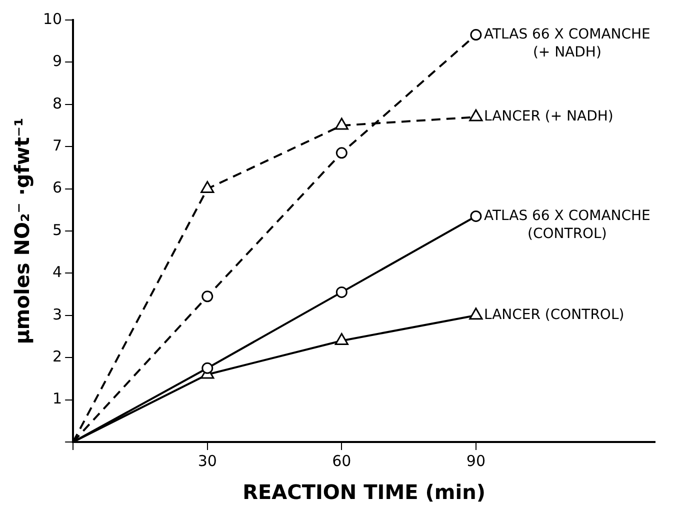  What do you see at coordinates (57, 229) in the screenshot?
I see `y-tick-label: 5` at bounding box center [57, 229].